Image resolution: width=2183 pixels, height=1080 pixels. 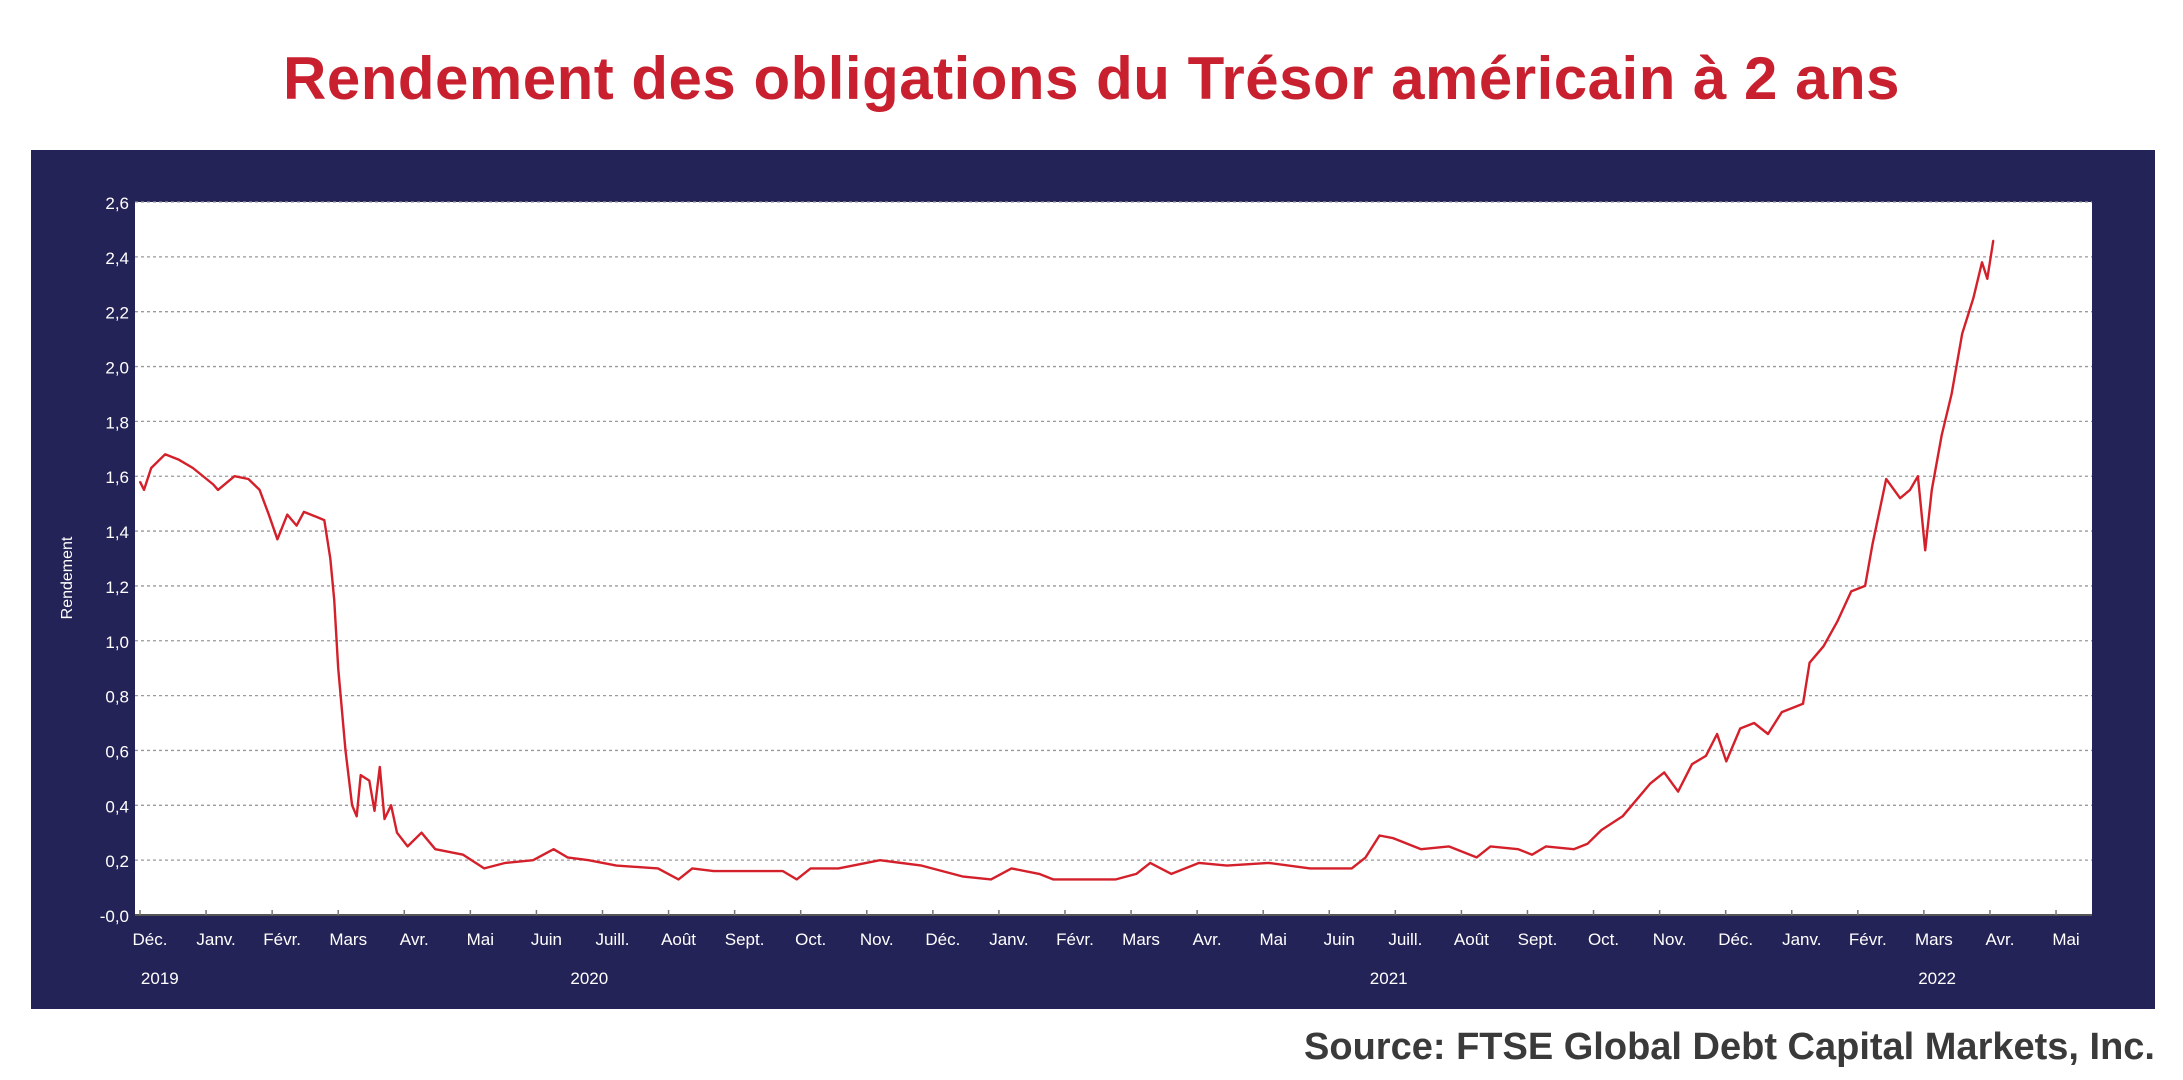 What do you see at coordinates (67, 577) in the screenshot?
I see `y-axis-label: Rendement` at bounding box center [67, 577].